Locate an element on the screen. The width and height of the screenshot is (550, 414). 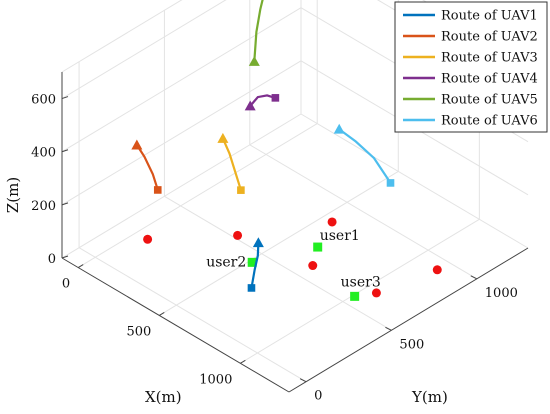
legend-box is located at coordinates (471, 67).